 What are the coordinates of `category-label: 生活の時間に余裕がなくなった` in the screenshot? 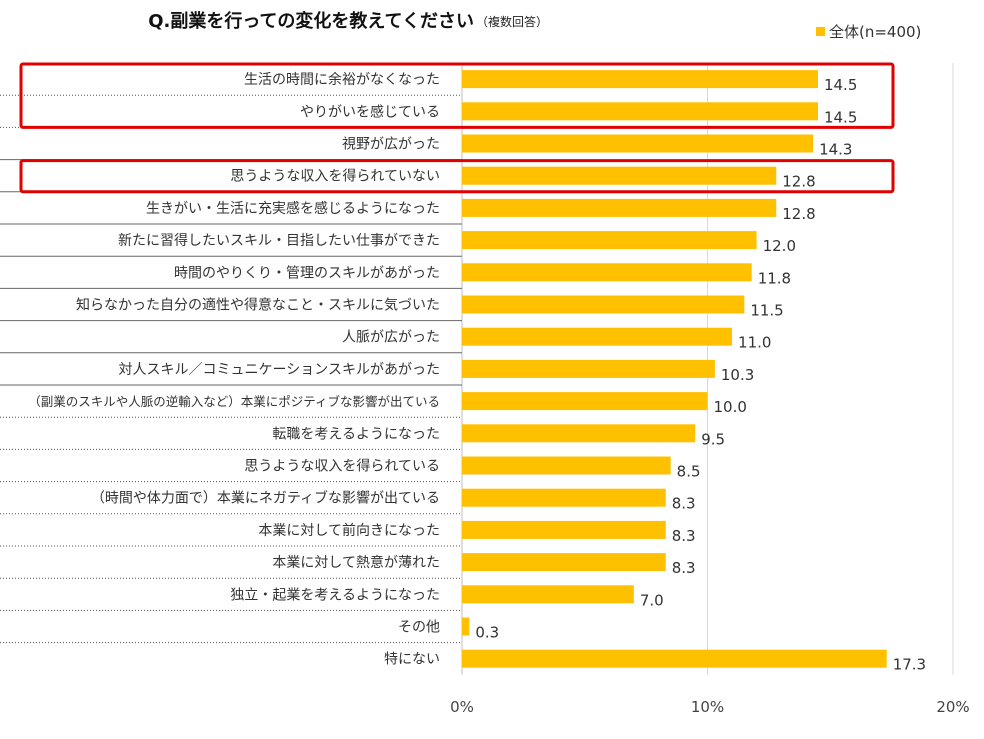 It's located at (342, 79).